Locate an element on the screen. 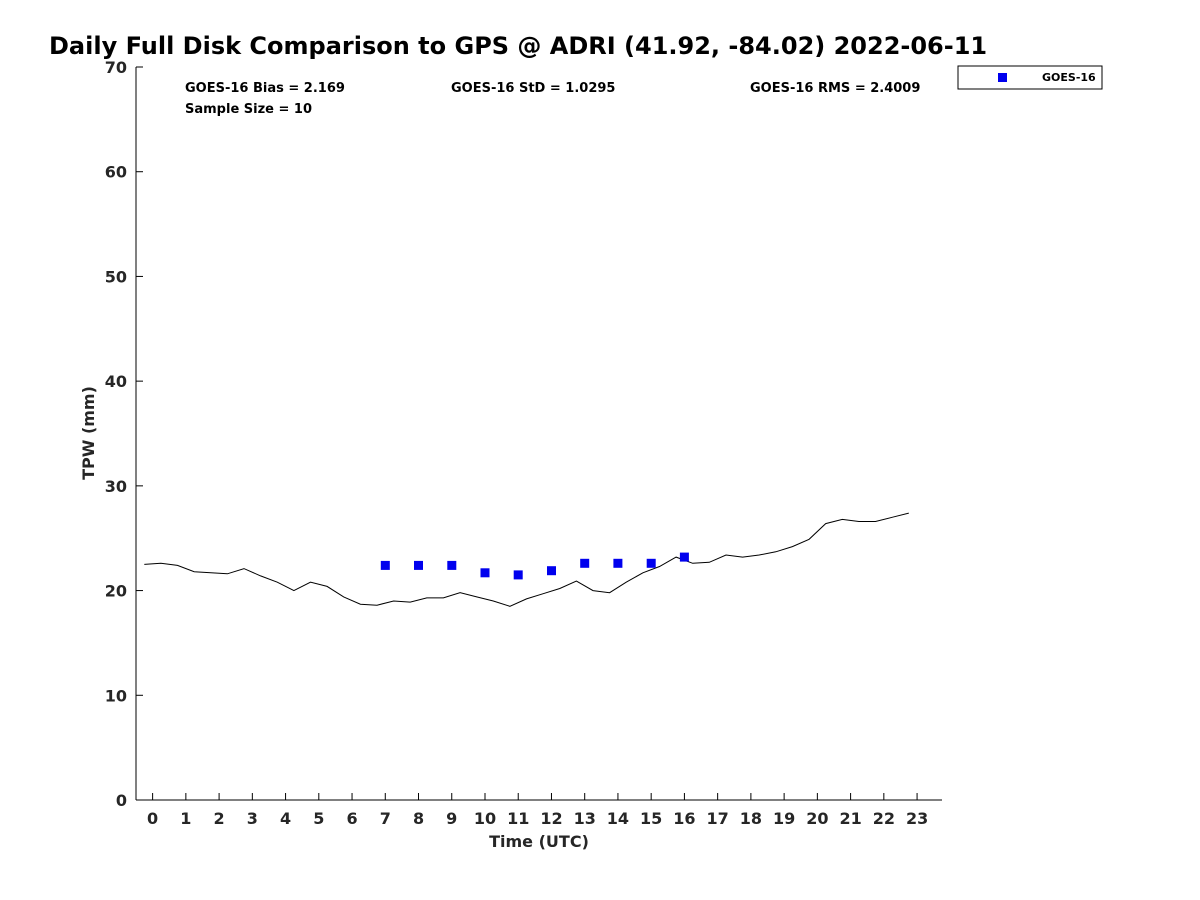  legend: GOES-16 is located at coordinates (1030, 77).